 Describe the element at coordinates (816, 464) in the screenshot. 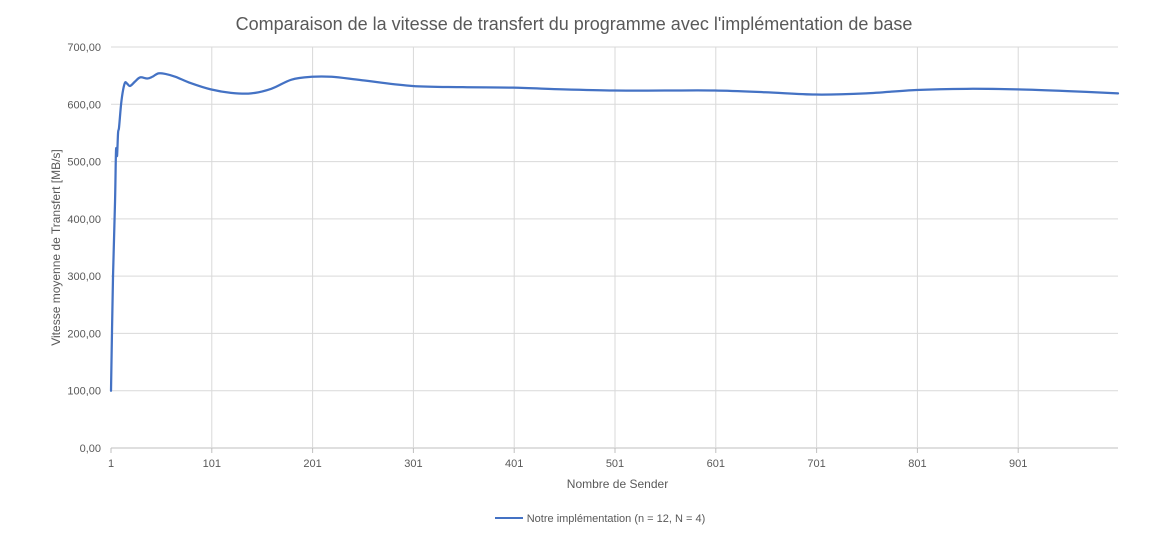

I see `x-tick-label: 701` at that location.